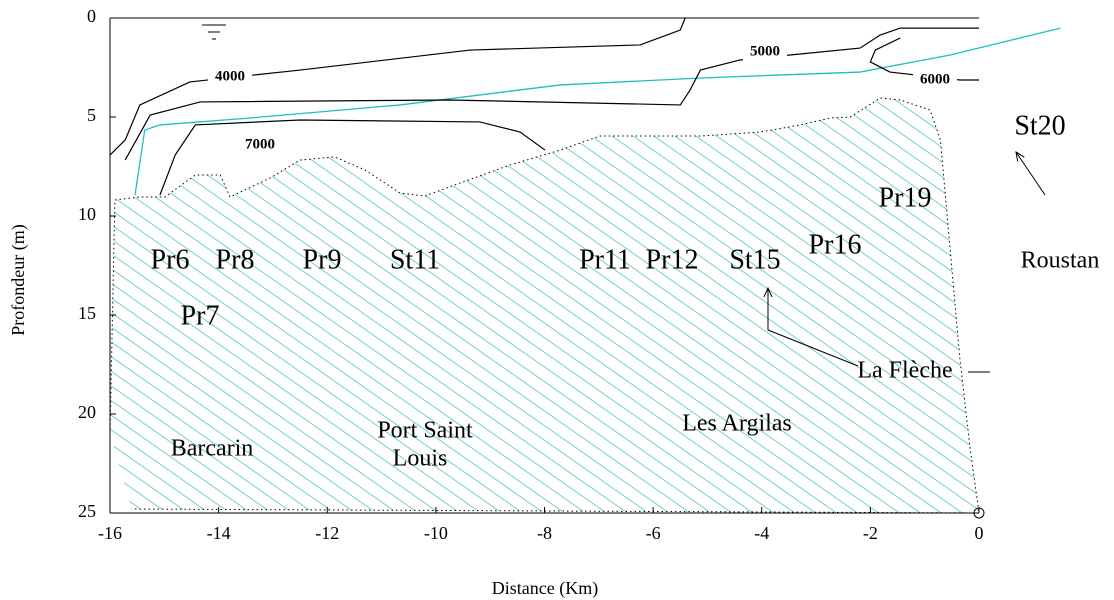  Describe the element at coordinates (420, 459) in the screenshot. I see `annotation: Louis` at that location.